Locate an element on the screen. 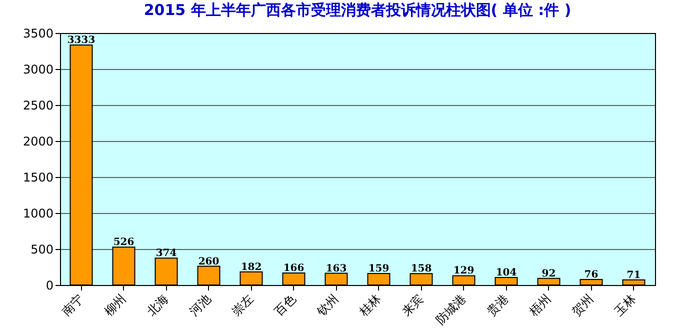 The width and height of the screenshot is (680, 333). data-label: 526 is located at coordinates (123, 242).